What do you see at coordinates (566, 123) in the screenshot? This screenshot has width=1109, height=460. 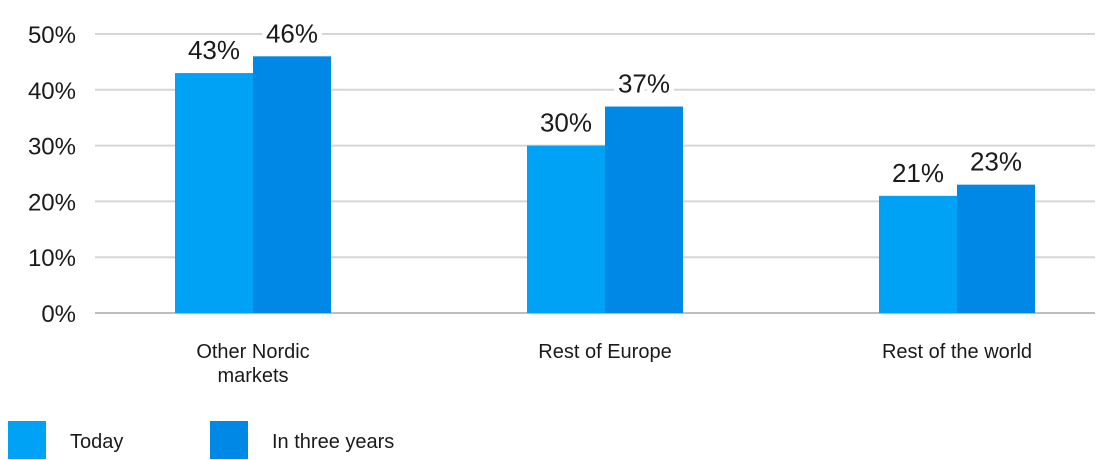 I see `data-label: 30%` at bounding box center [566, 123].